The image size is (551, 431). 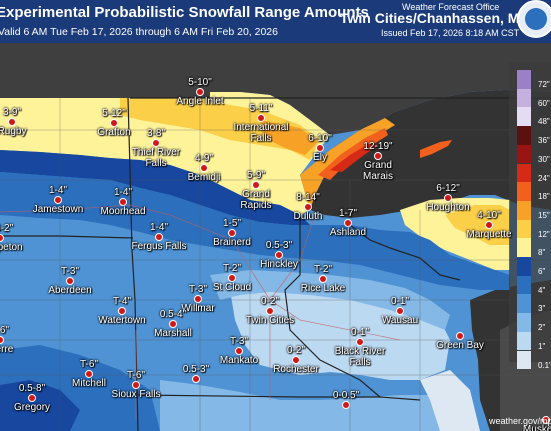 What do you see at coordinates (450, 400) in the screenshot?
I see `iowa-light` at bounding box center [450, 400].